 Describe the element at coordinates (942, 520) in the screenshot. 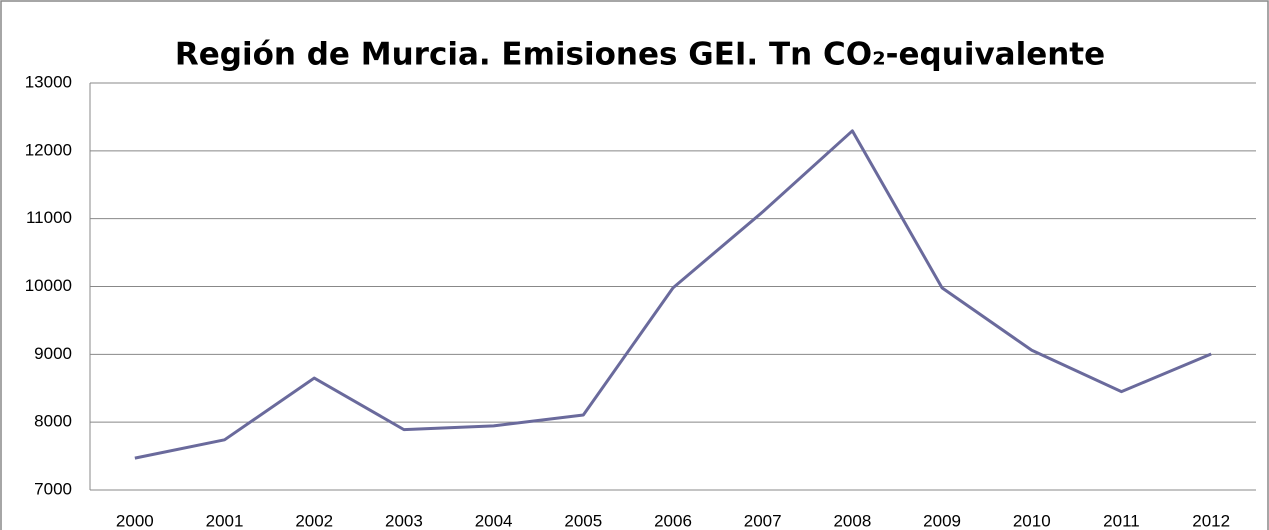

I see `x-tick-label: 2009` at that location.